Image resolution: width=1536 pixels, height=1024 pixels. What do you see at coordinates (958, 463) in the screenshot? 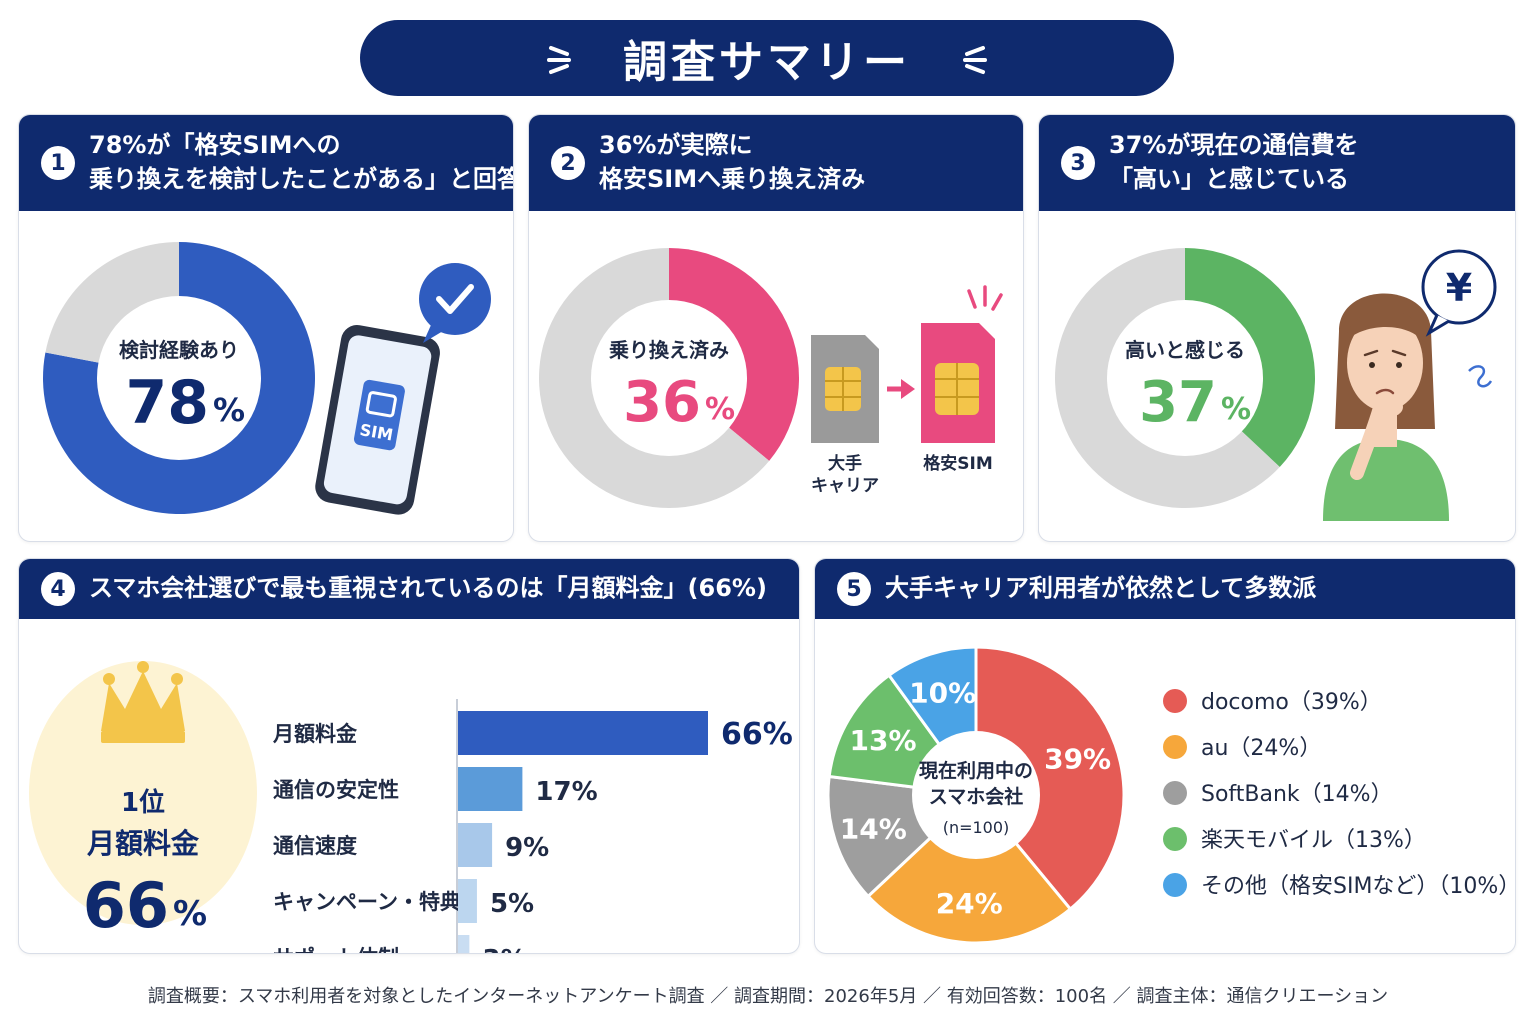
I see `sim-to-label: 格安SIM` at bounding box center [958, 463].